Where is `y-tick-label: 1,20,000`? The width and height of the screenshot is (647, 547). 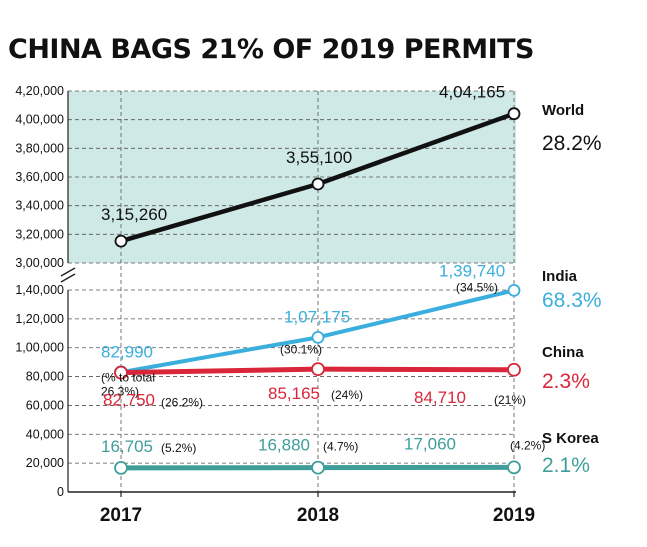 y-tick-label: 1,20,000 is located at coordinates (39, 319).